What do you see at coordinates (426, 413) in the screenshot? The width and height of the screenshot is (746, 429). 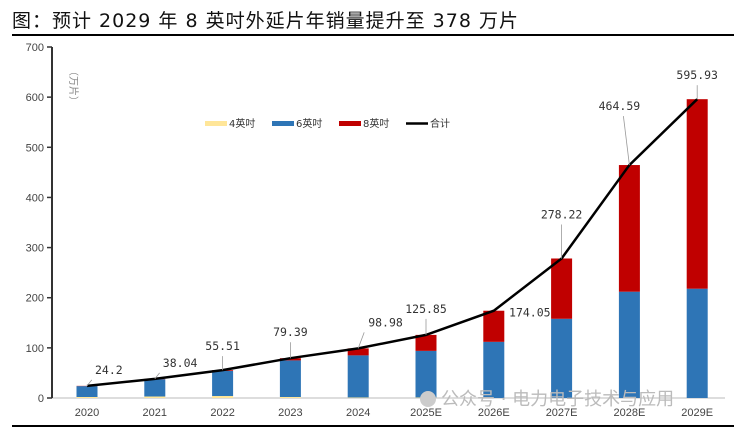 I see `x-tick-label: 2025E` at bounding box center [426, 413].